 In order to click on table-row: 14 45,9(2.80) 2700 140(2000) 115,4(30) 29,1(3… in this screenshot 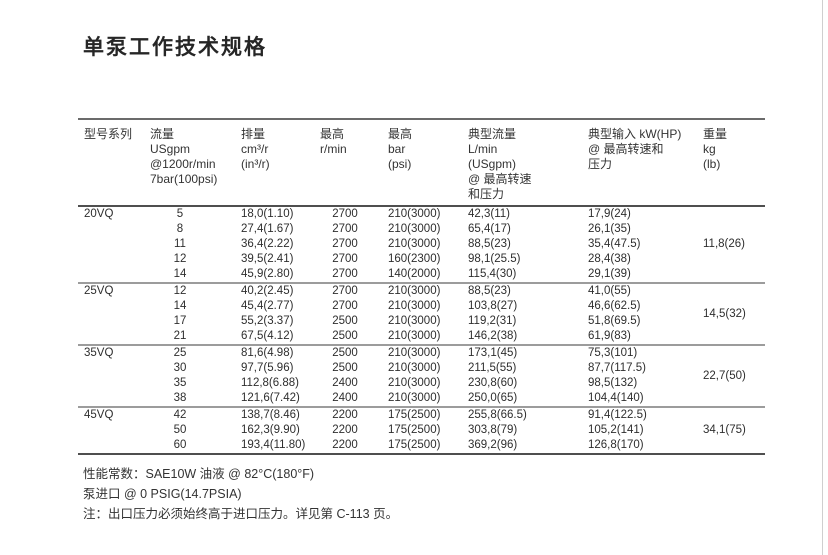, I will do `click(421, 275)`.